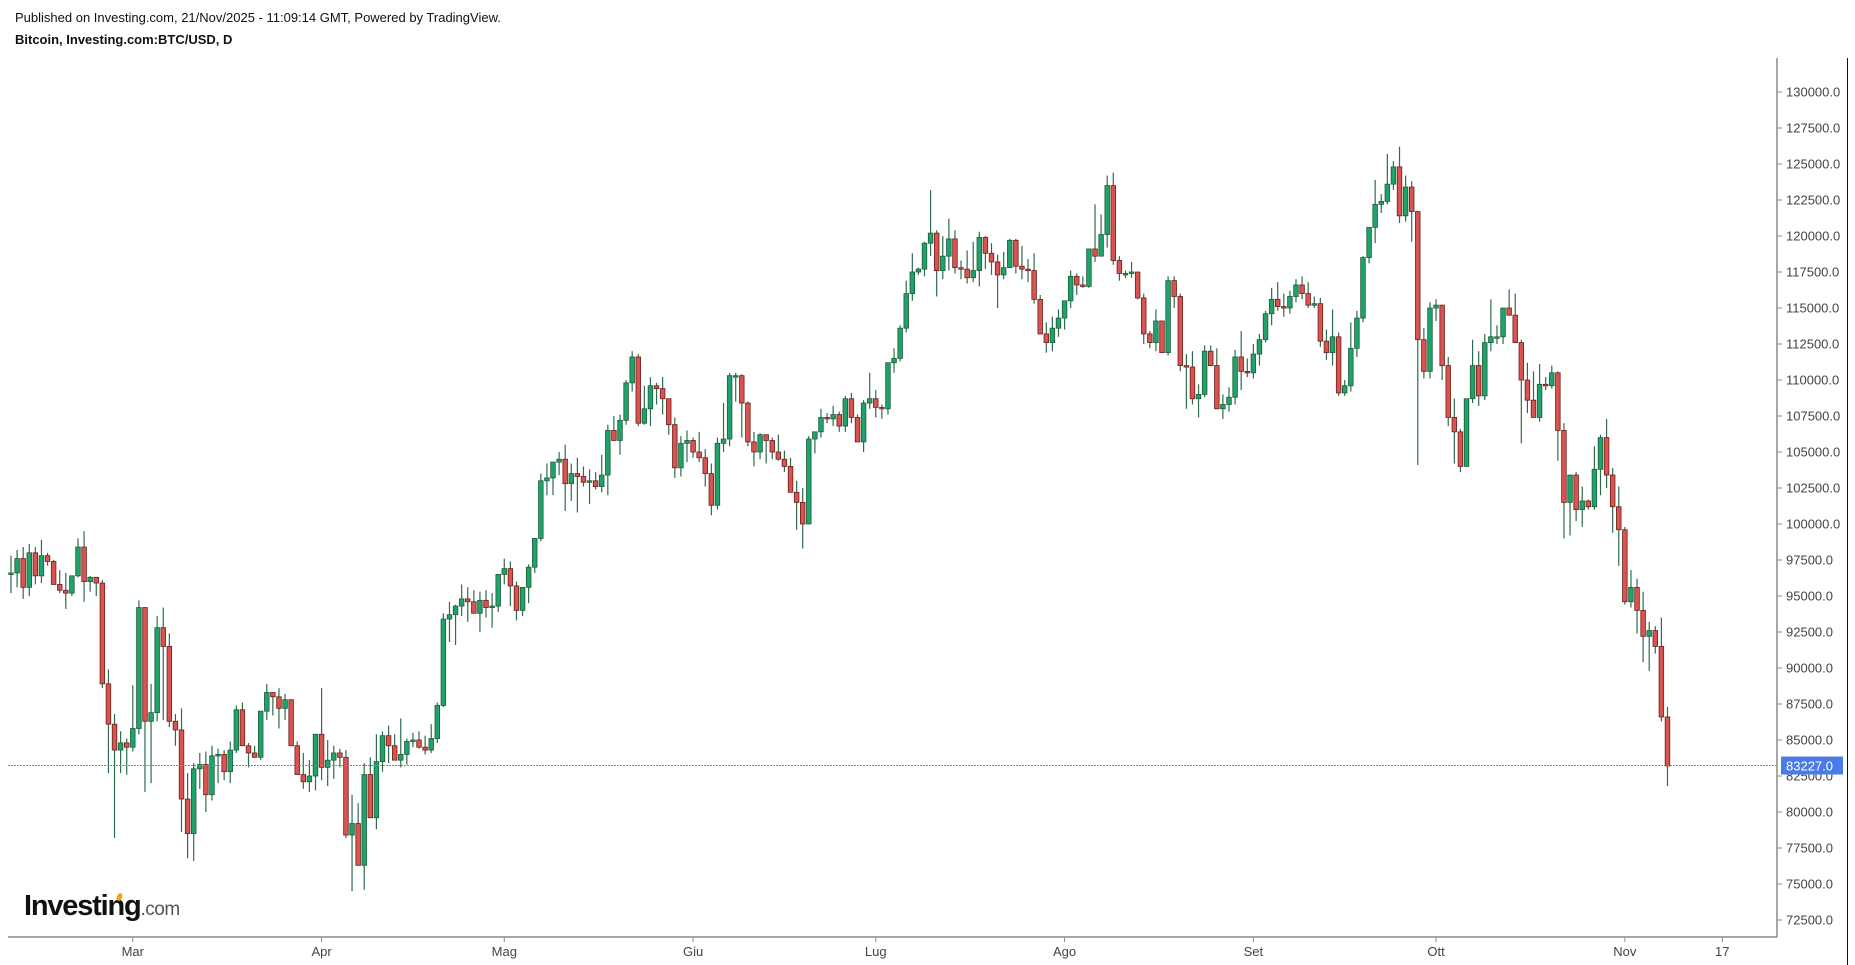 This screenshot has width=1855, height=965. What do you see at coordinates (1254, 951) in the screenshot?
I see `time-tick-label: Set` at bounding box center [1254, 951].